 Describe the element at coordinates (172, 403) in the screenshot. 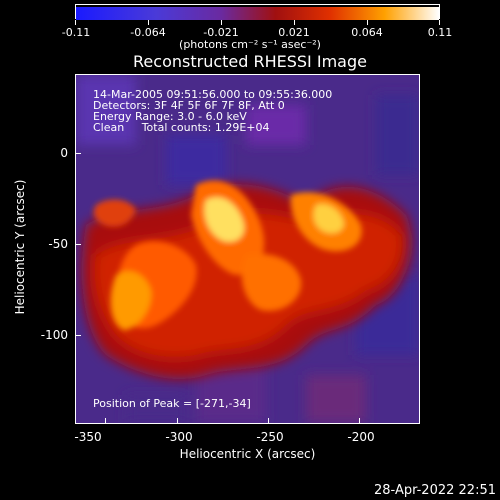

I see `info-peak-position: Position of Peak = [-271,-34]` at that location.